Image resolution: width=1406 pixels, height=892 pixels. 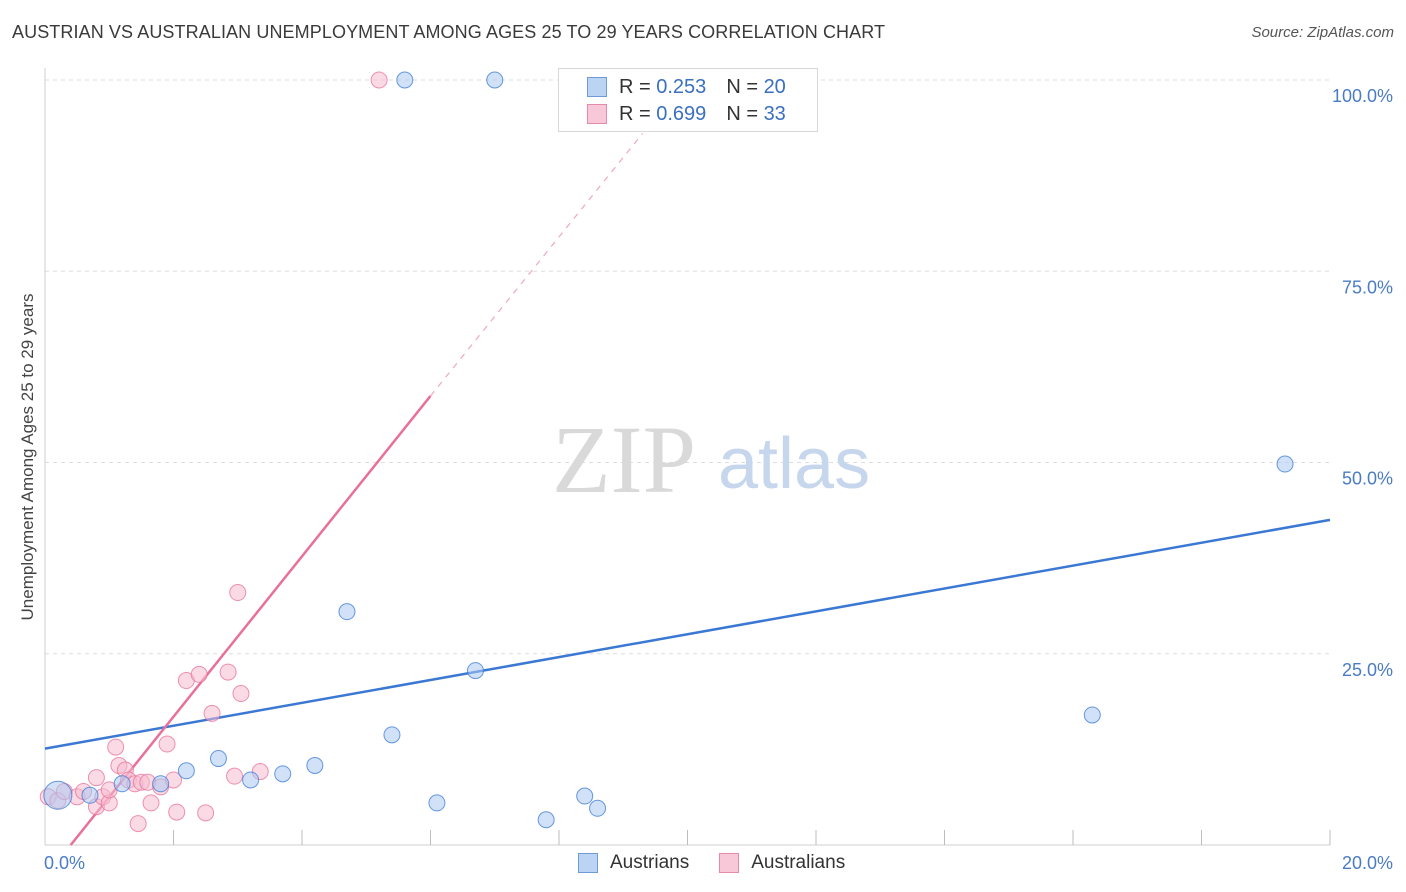 I want to click on australians-r-label: R =, so click(x=635, y=113).